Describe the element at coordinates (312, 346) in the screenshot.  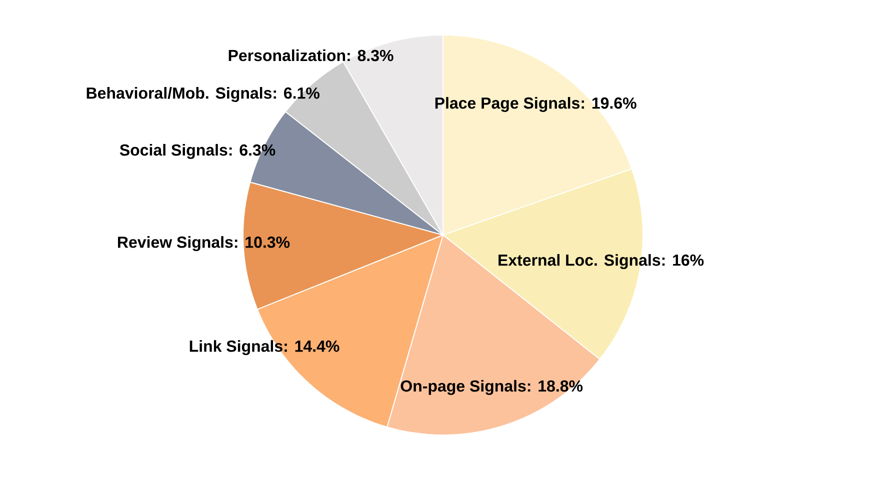
I see `data-label: : 14.4%` at that location.